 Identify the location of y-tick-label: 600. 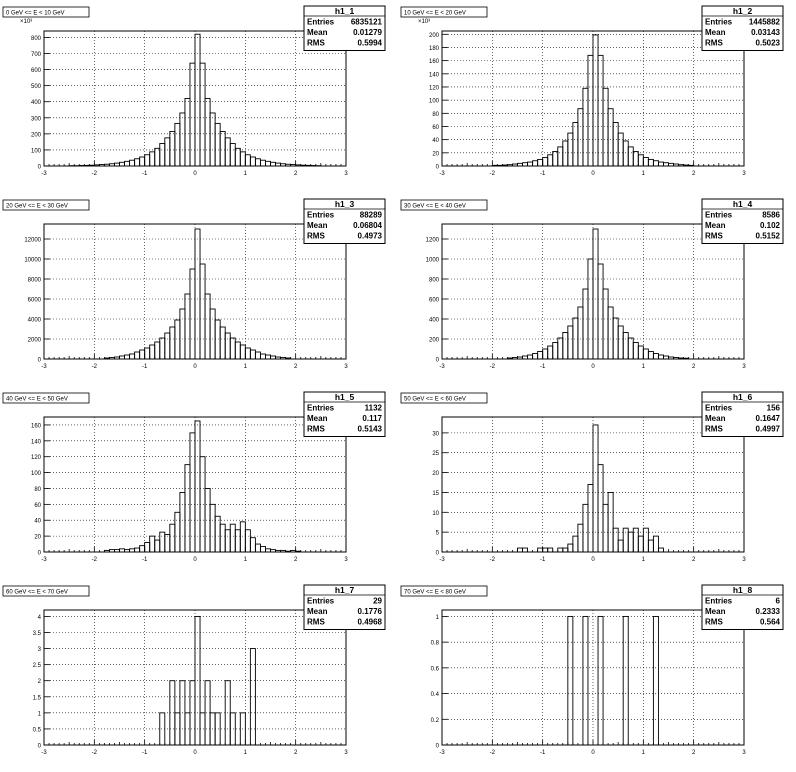
(36, 71).